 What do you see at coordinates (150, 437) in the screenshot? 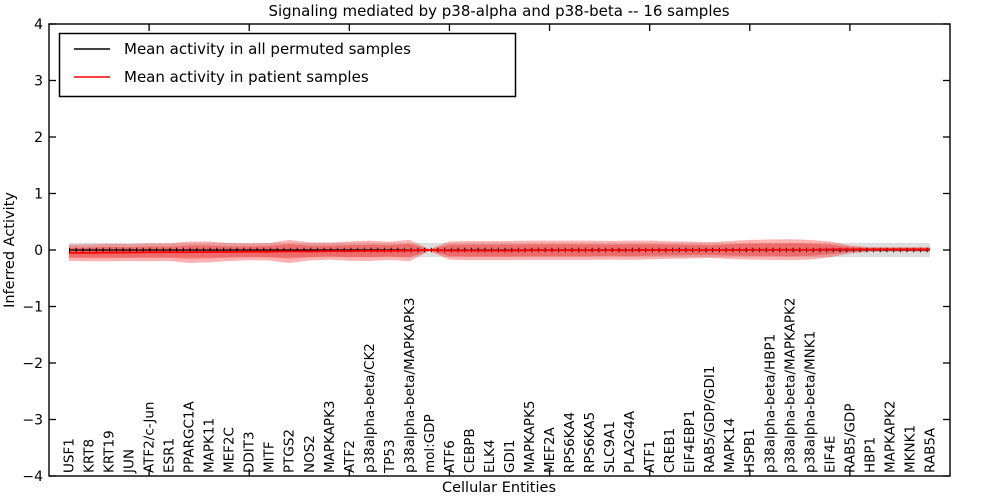
I see `x-tick-label: ATF2/c-Jun` at bounding box center [150, 437].